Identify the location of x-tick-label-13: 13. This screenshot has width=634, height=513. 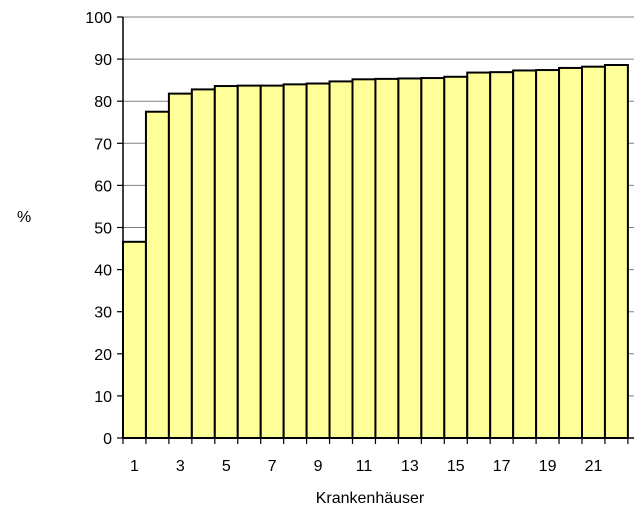
(410, 466).